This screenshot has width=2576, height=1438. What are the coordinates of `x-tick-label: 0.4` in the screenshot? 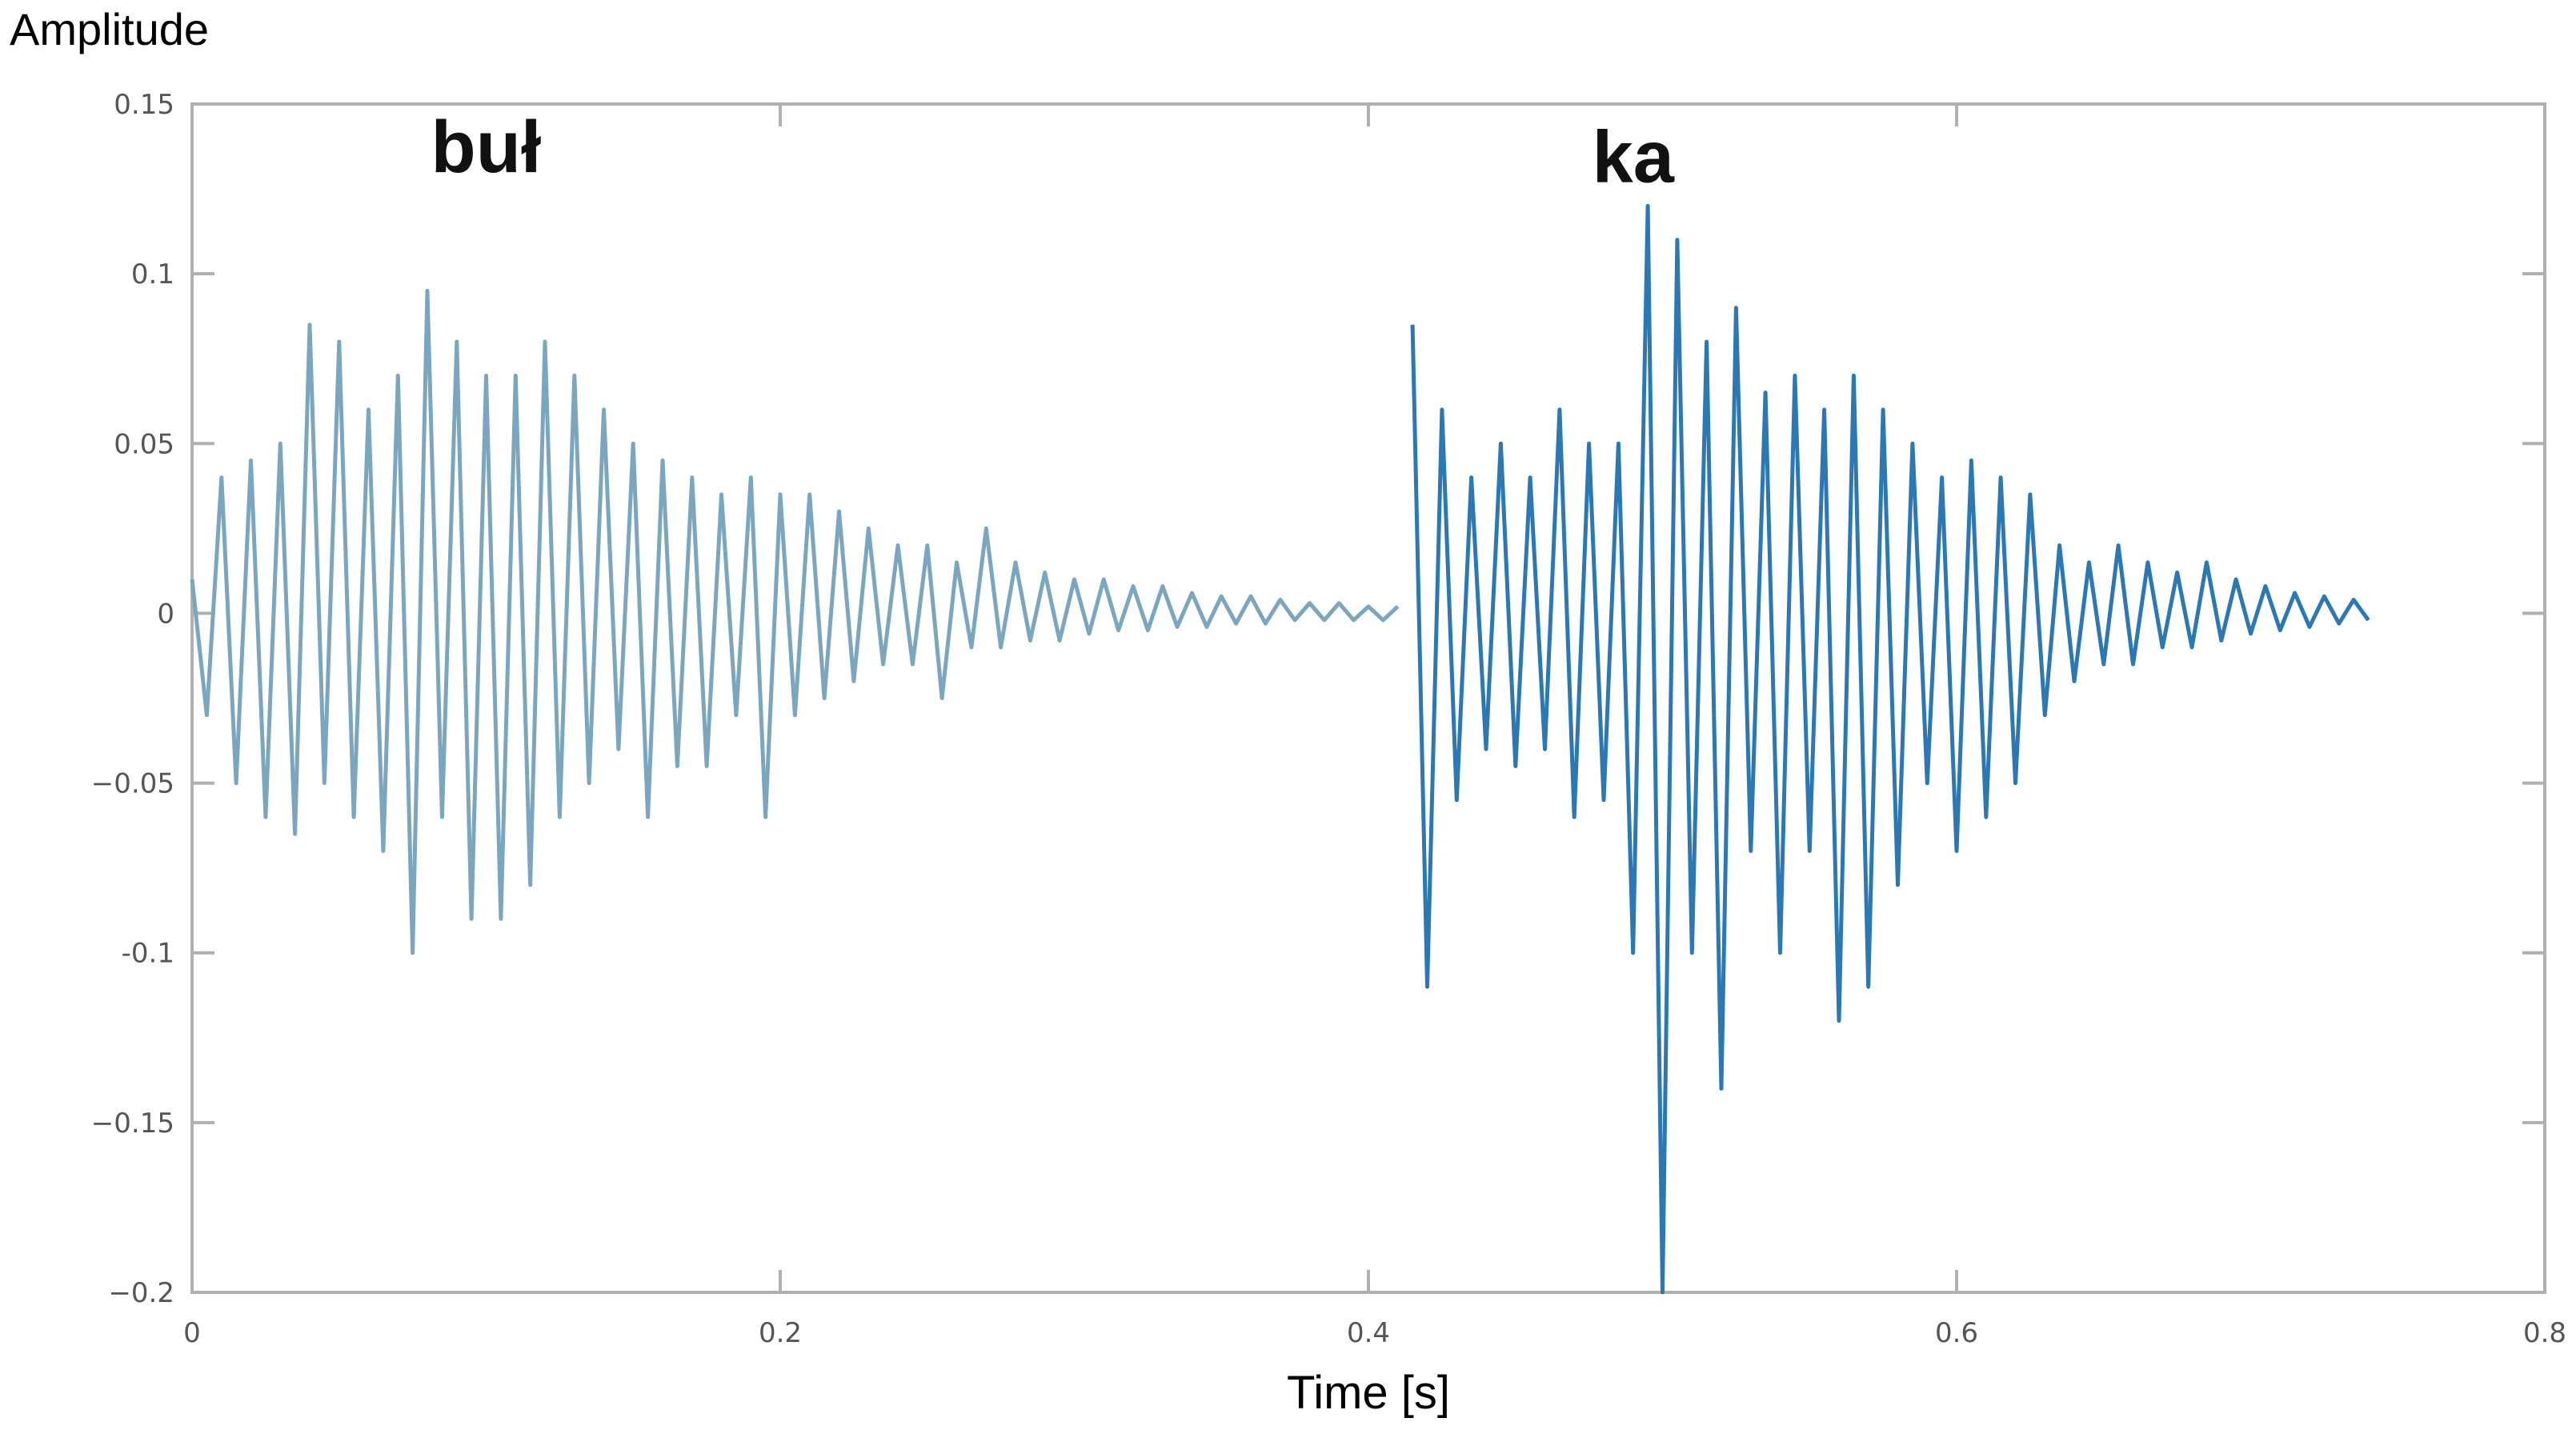 It's located at (1368, 1333).